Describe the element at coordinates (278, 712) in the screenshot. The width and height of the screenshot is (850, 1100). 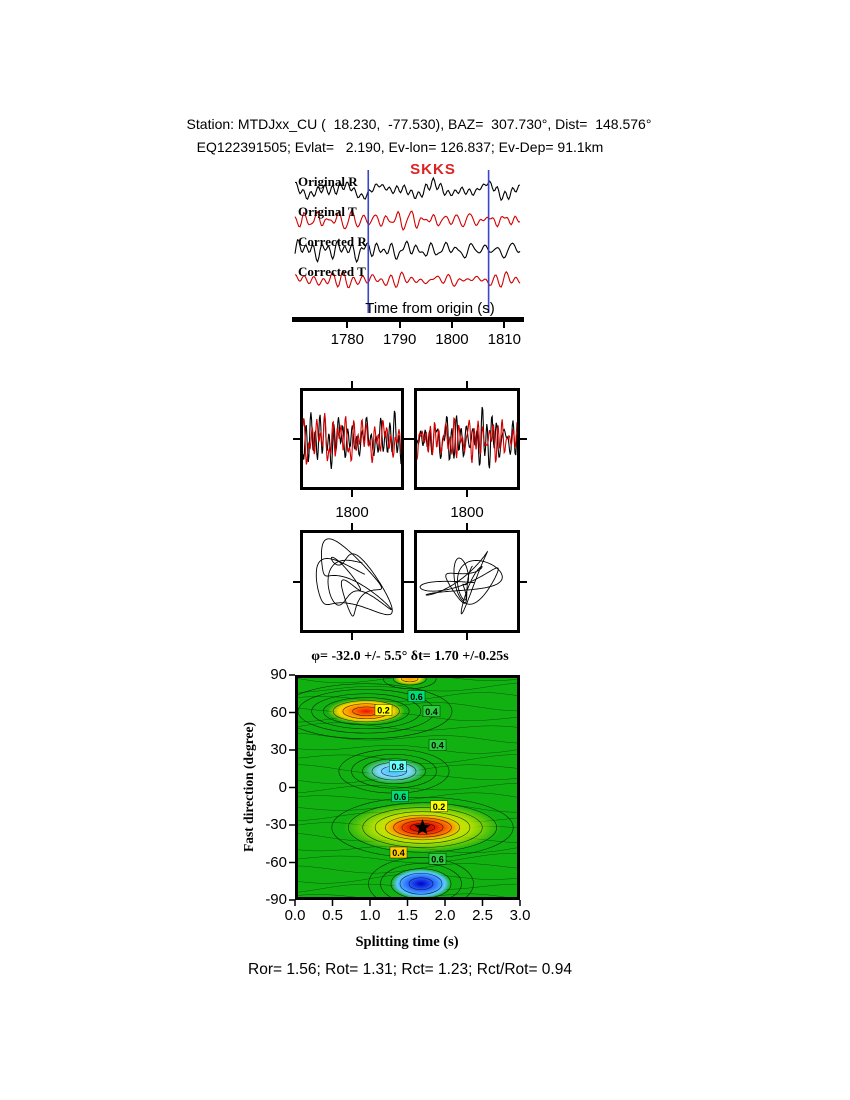
I see `fast-direction-tick-label: 60` at that location.